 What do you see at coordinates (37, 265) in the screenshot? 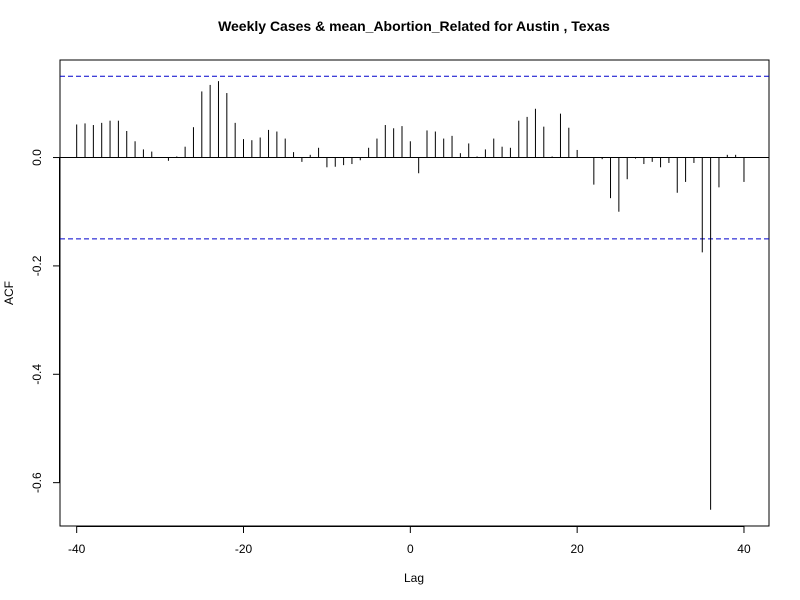
I see `y-tick-label: -0.2` at bounding box center [37, 265].